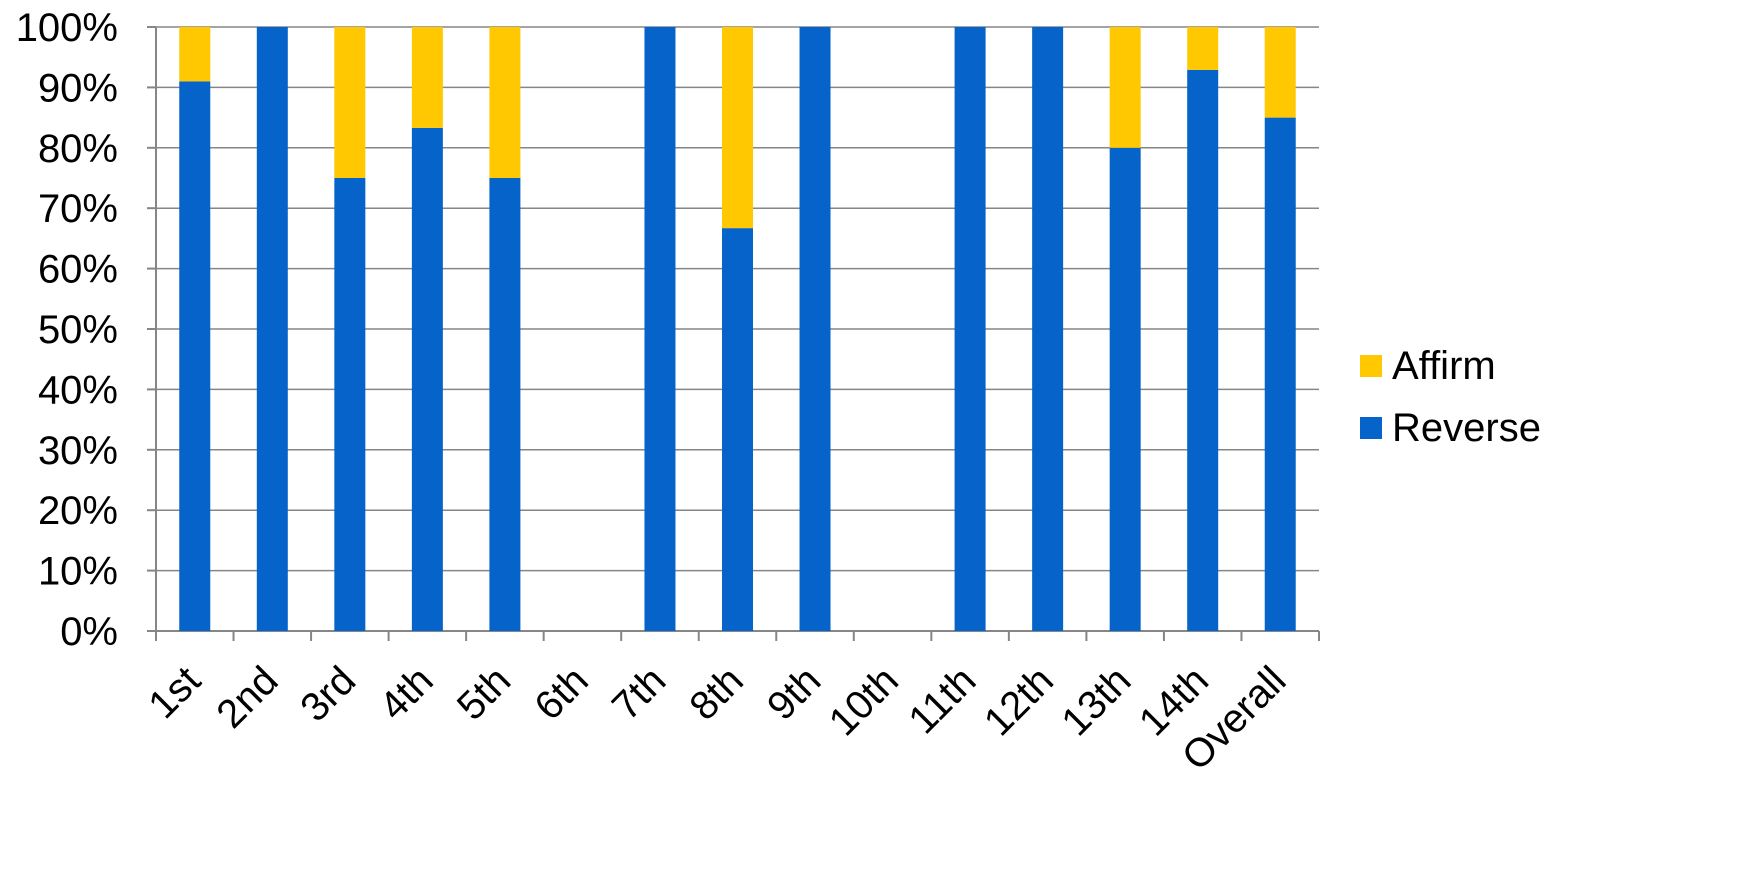 This screenshot has width=1761, height=869. What do you see at coordinates (716, 693) in the screenshot?
I see `x-tick-label: 8th` at bounding box center [716, 693].